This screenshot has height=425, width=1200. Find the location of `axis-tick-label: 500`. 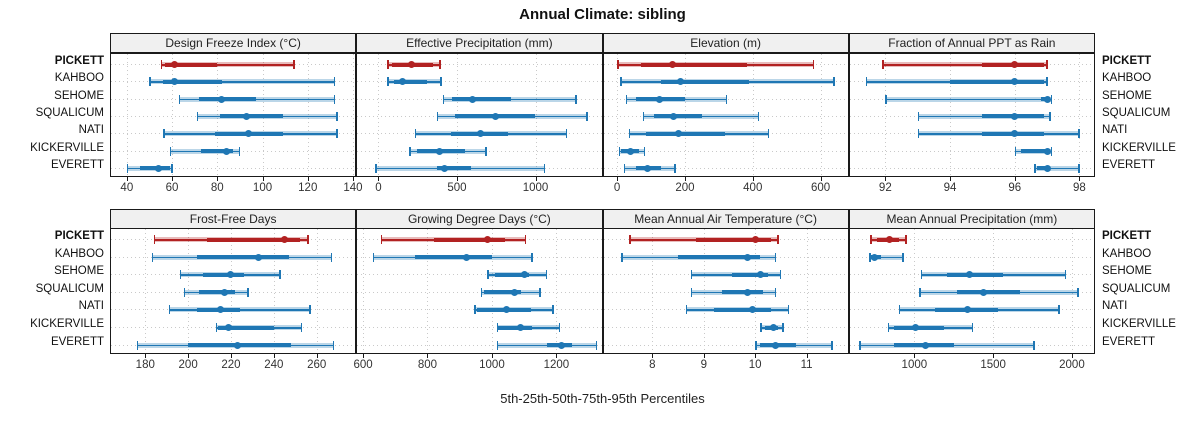

axis-tick-label: 500 is located at coordinates (457, 188).